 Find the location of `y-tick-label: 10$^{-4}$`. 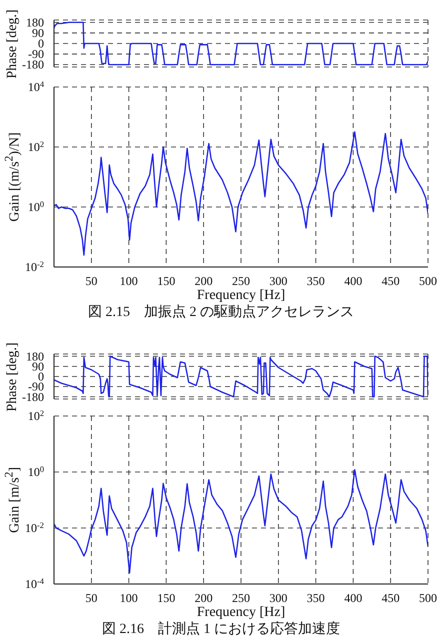

y-tick-label: 10$^{-4}$ is located at coordinates (35, 583).